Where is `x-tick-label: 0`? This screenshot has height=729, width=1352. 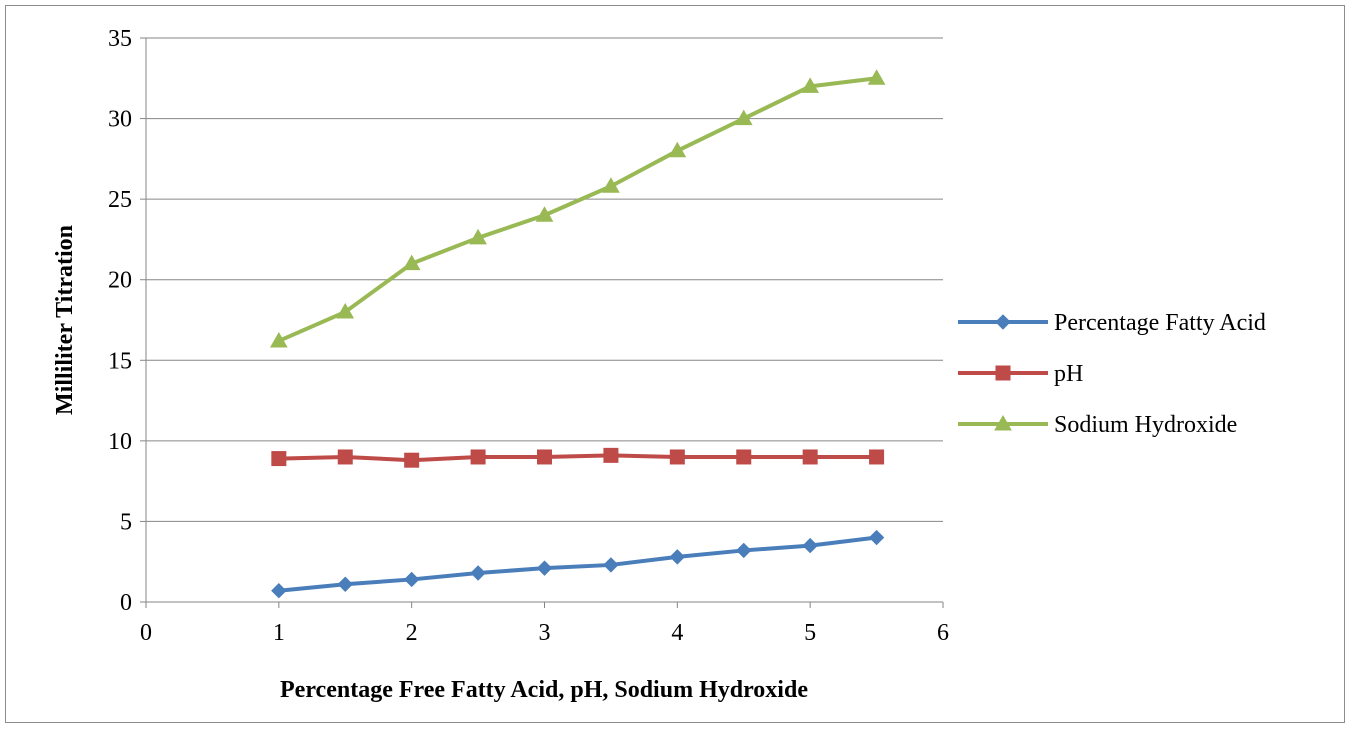 x-tick-label: 0 is located at coordinates (146, 633).